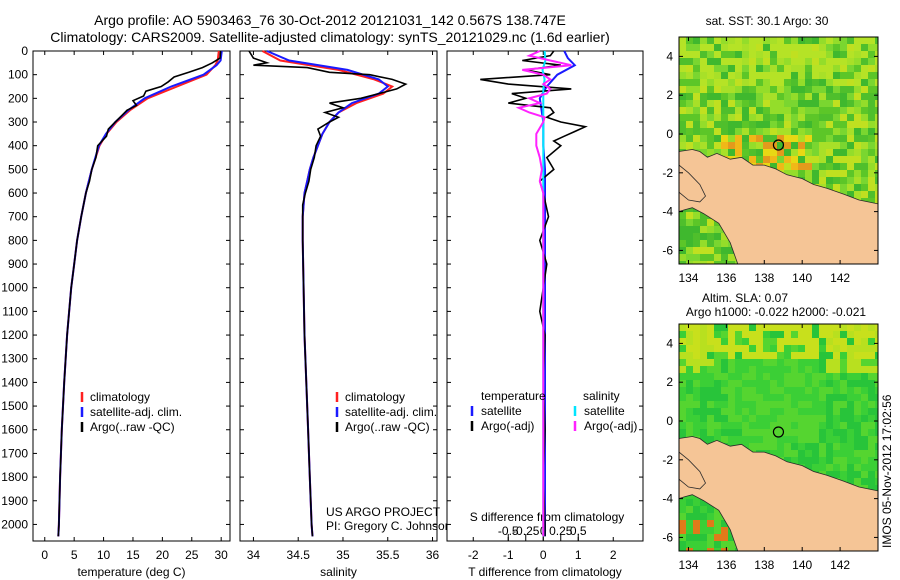 The width and height of the screenshot is (900, 580). What do you see at coordinates (254, 555) in the screenshot?
I see `xtick-label: 34` at bounding box center [254, 555].